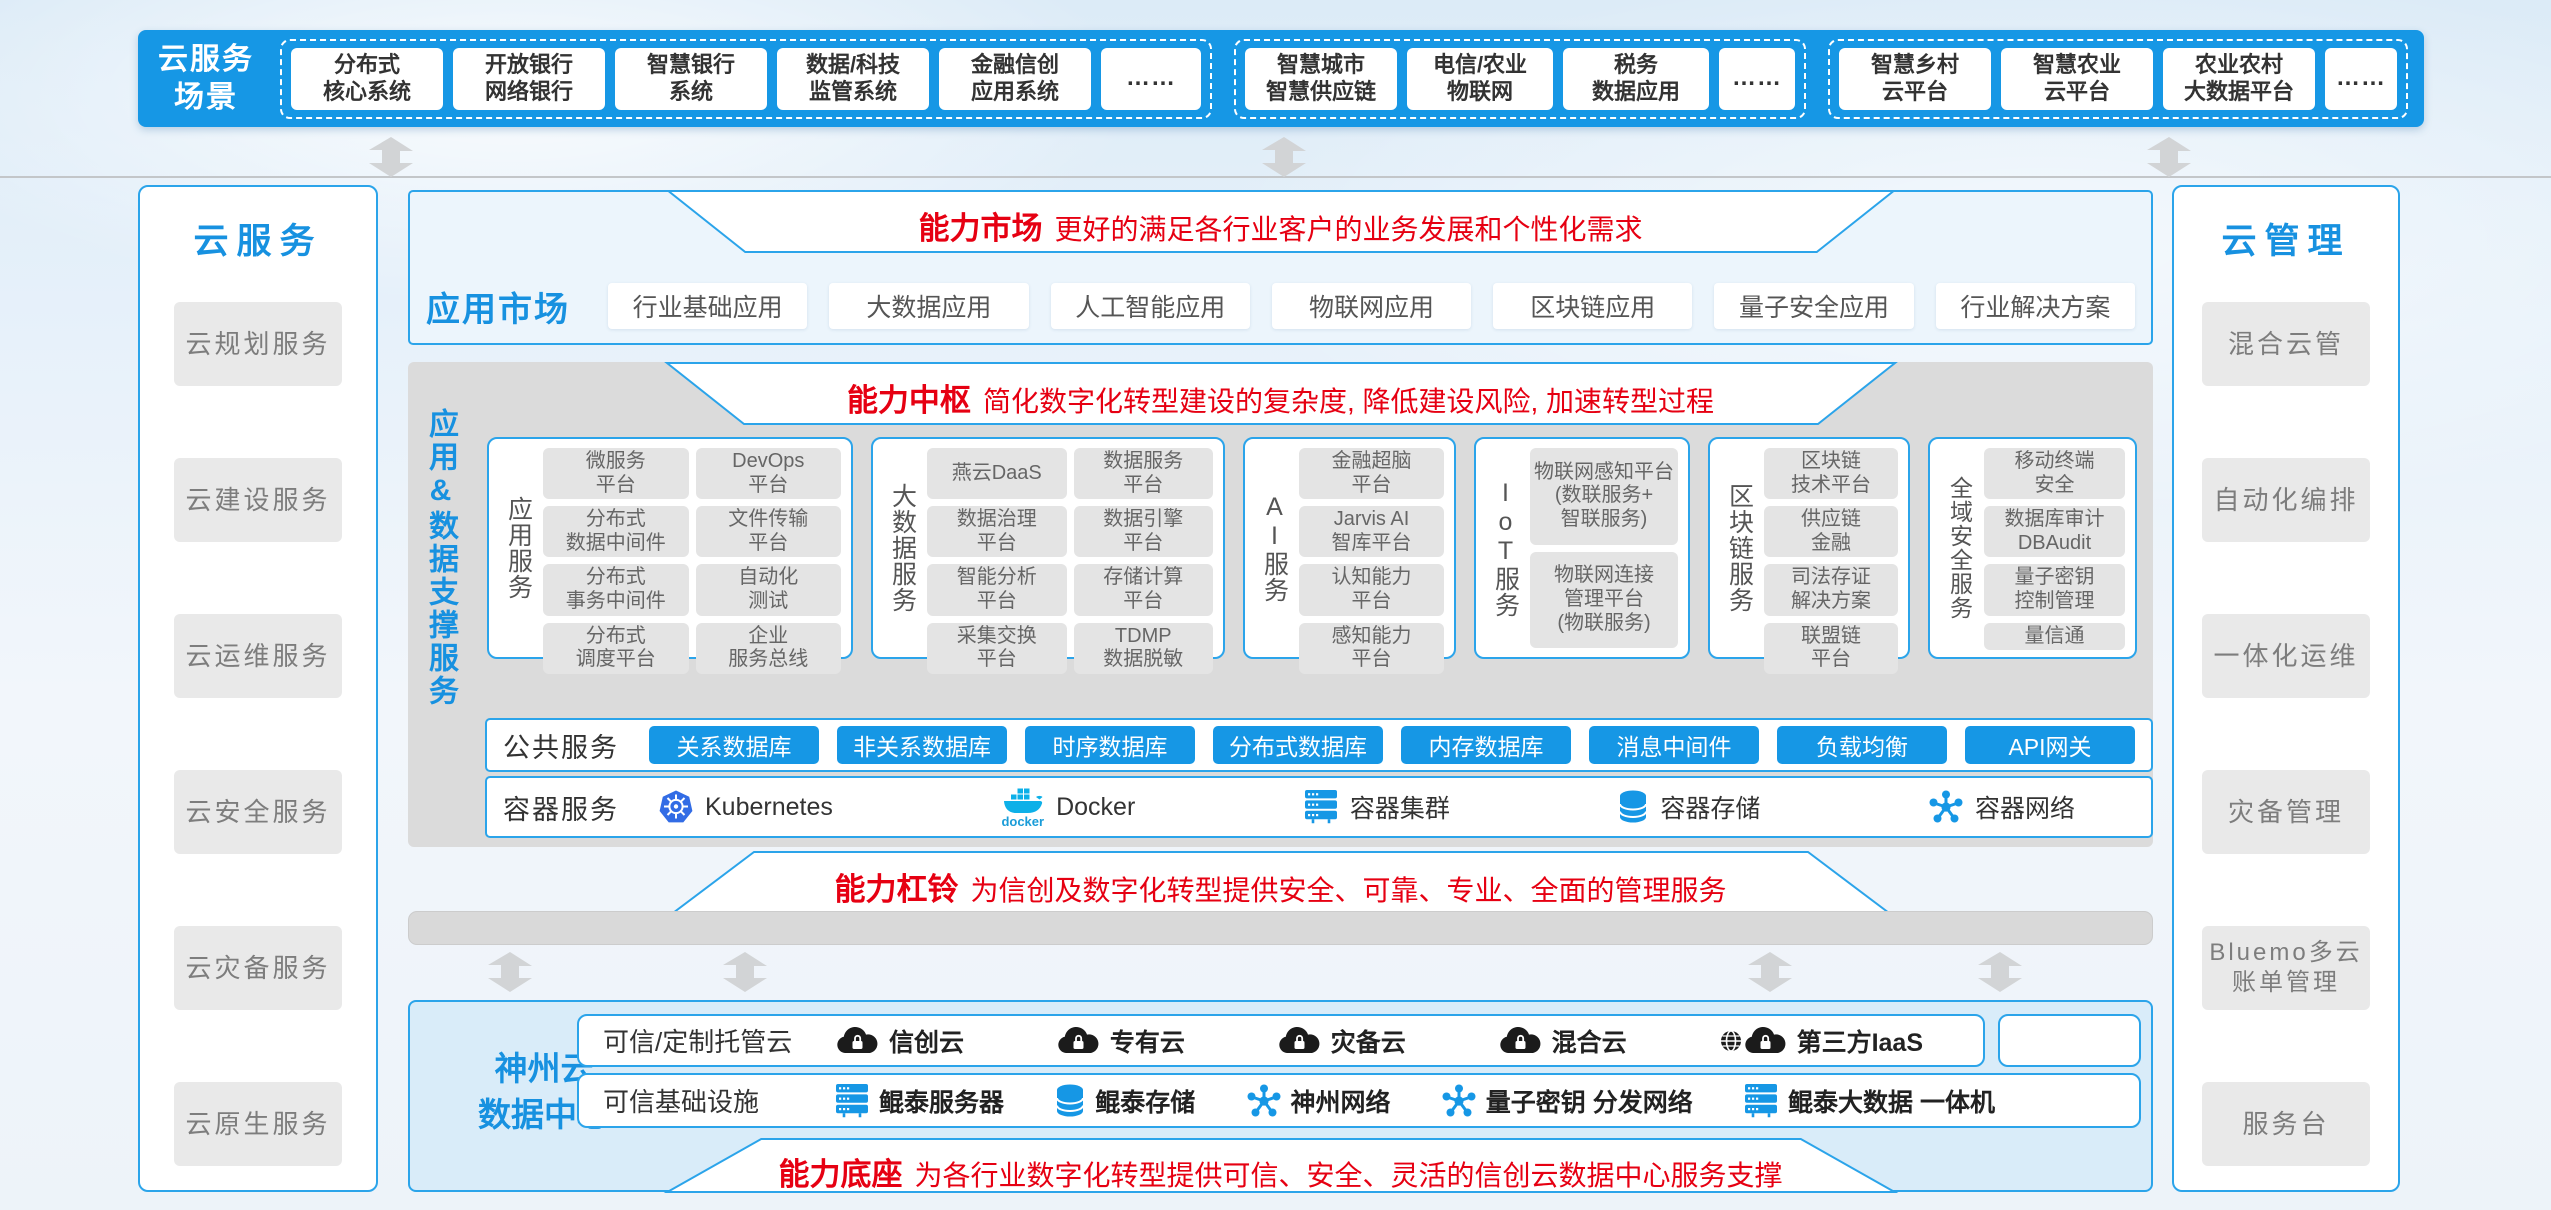 Image resolution: width=2551 pixels, height=1210 pixels. What do you see at coordinates (1348, 401) in the screenshot?
I see `banner-desc: 简化数字化转型建设的复杂度, 降低建设风险, 加速转型过程` at bounding box center [1348, 401].